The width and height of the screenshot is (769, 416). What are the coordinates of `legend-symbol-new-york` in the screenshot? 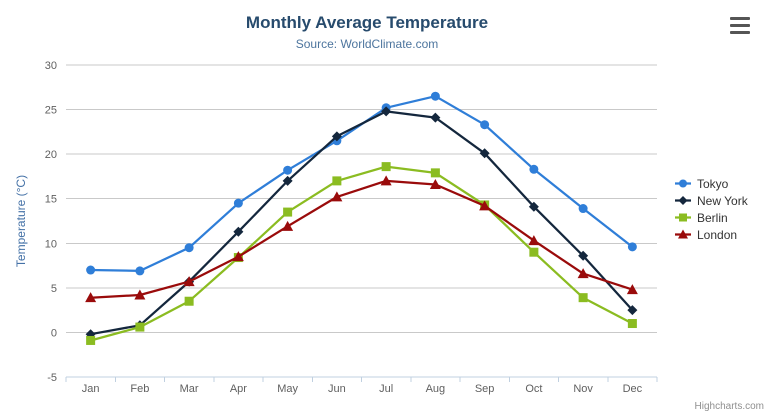 It's located at (683, 200).